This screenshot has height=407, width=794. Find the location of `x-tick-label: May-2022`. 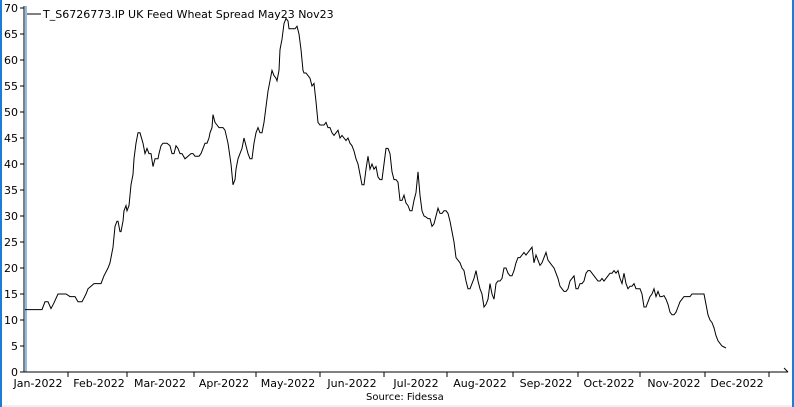

x-tick-label: May-2022 is located at coordinates (288, 383).